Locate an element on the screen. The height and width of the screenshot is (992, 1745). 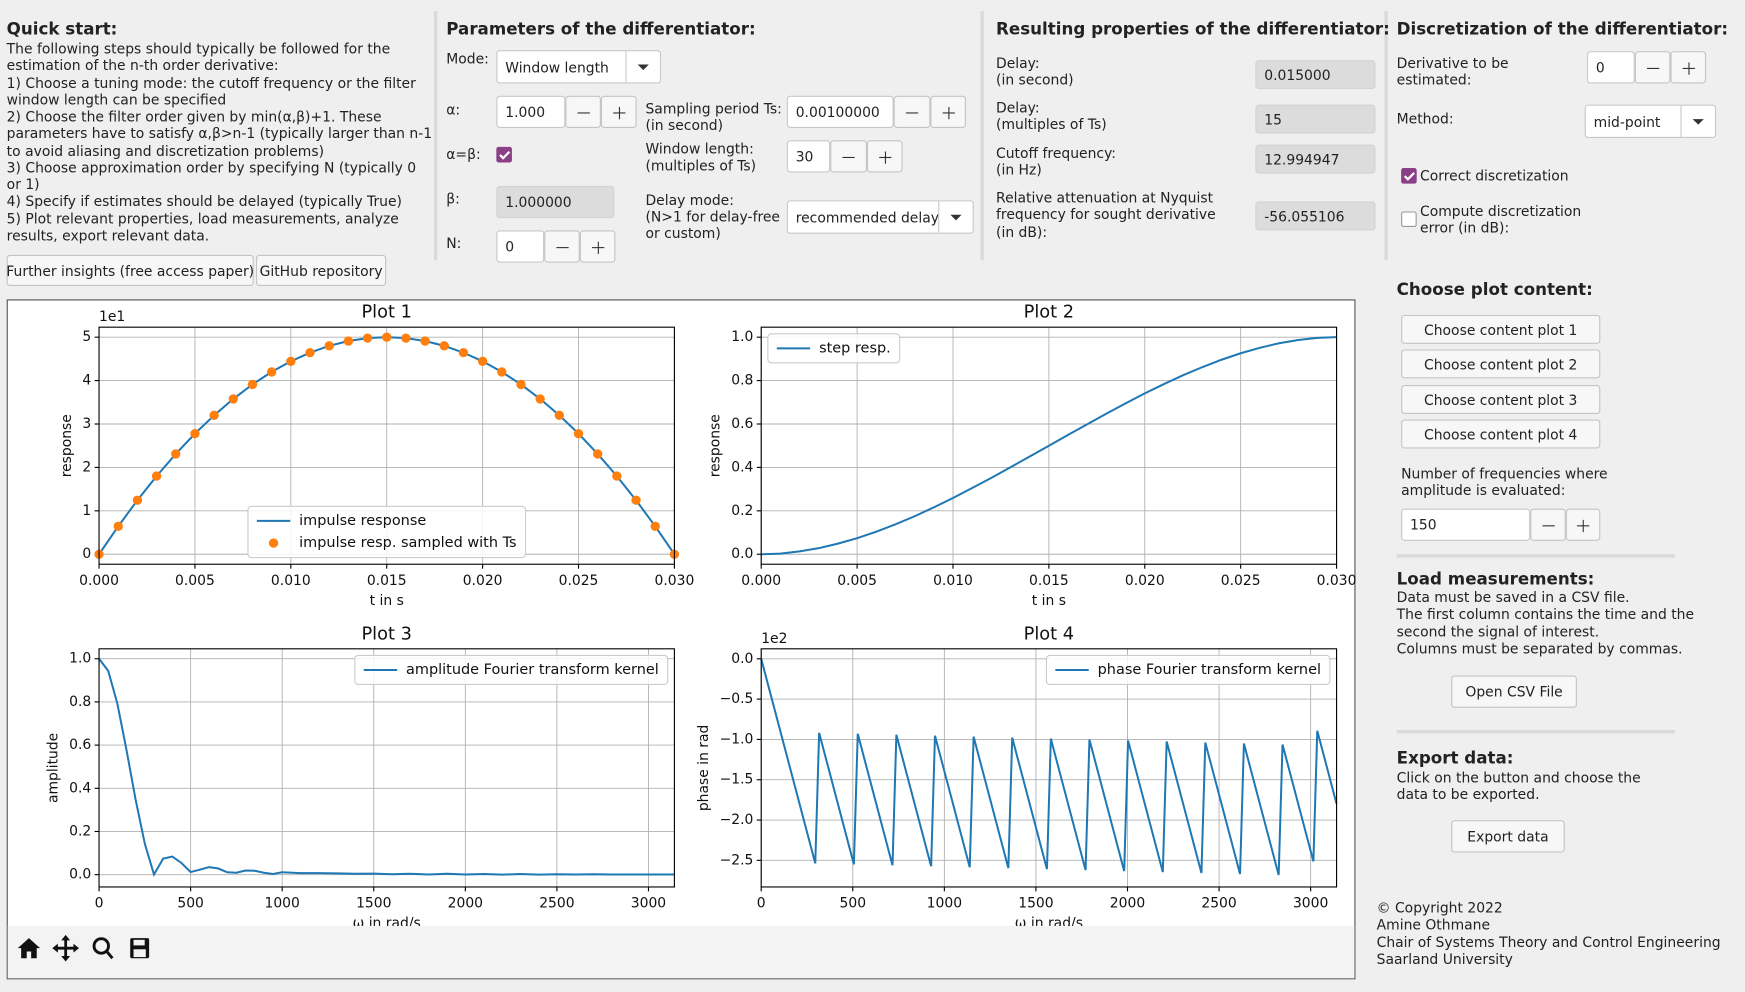
button: Choose content plot 2 is located at coordinates (1501, 364).